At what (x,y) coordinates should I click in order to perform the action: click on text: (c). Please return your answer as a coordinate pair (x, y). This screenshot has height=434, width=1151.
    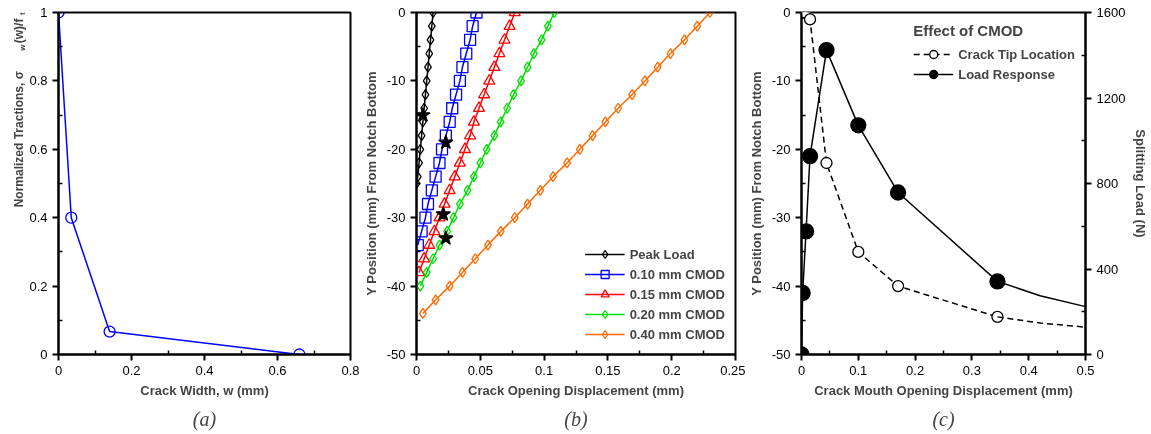
    Looking at the image, I should click on (943, 419).